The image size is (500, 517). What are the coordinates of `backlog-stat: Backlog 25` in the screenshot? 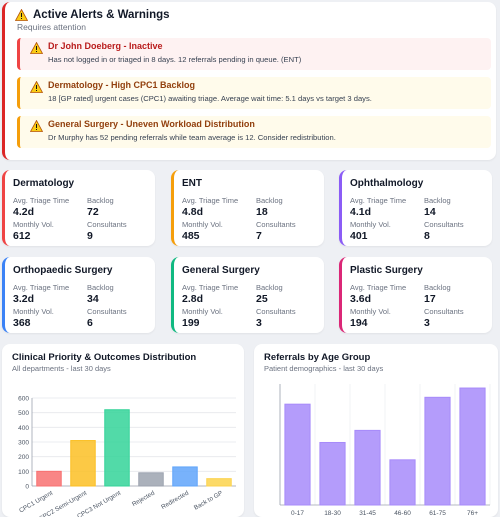 It's located at (269, 294).